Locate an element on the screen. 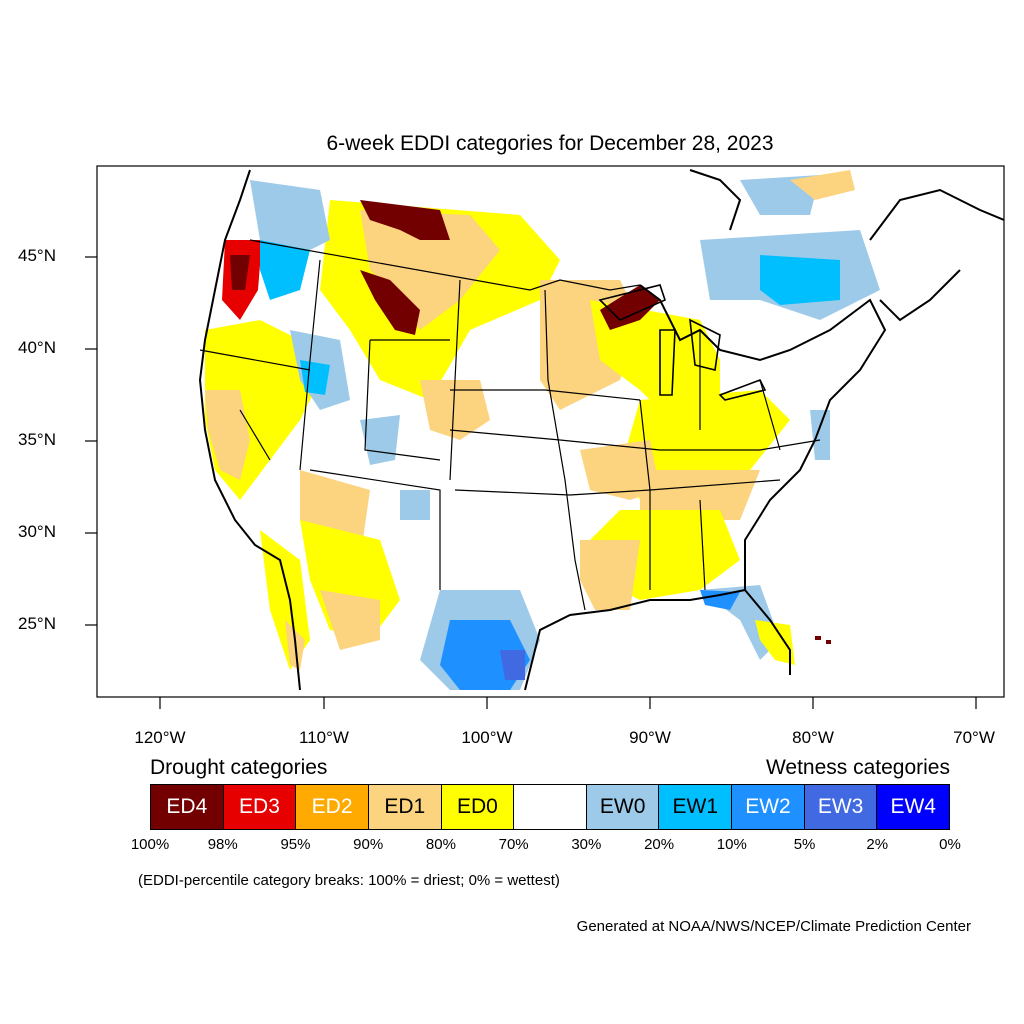 The image size is (1024, 1024). legend-box-ew4: EW4 is located at coordinates (913, 807).